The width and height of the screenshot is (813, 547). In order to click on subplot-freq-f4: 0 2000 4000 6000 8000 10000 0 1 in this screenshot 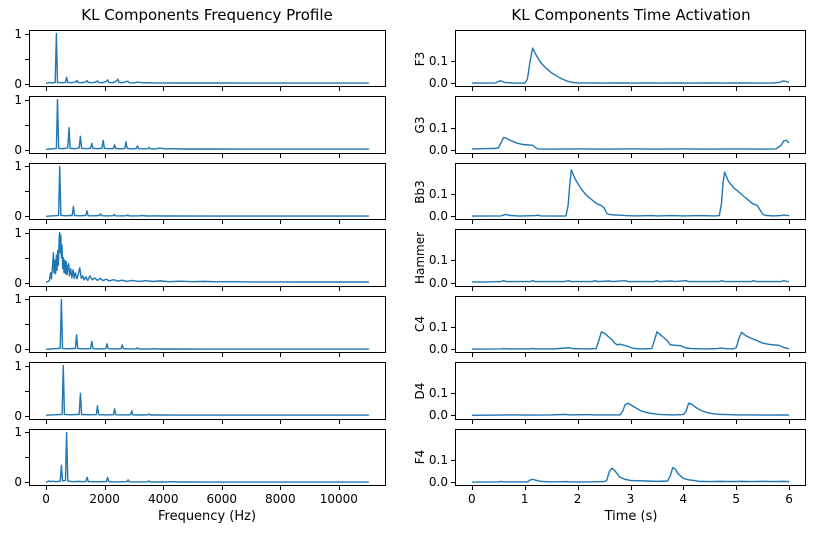, I will do `click(200, 466)`.